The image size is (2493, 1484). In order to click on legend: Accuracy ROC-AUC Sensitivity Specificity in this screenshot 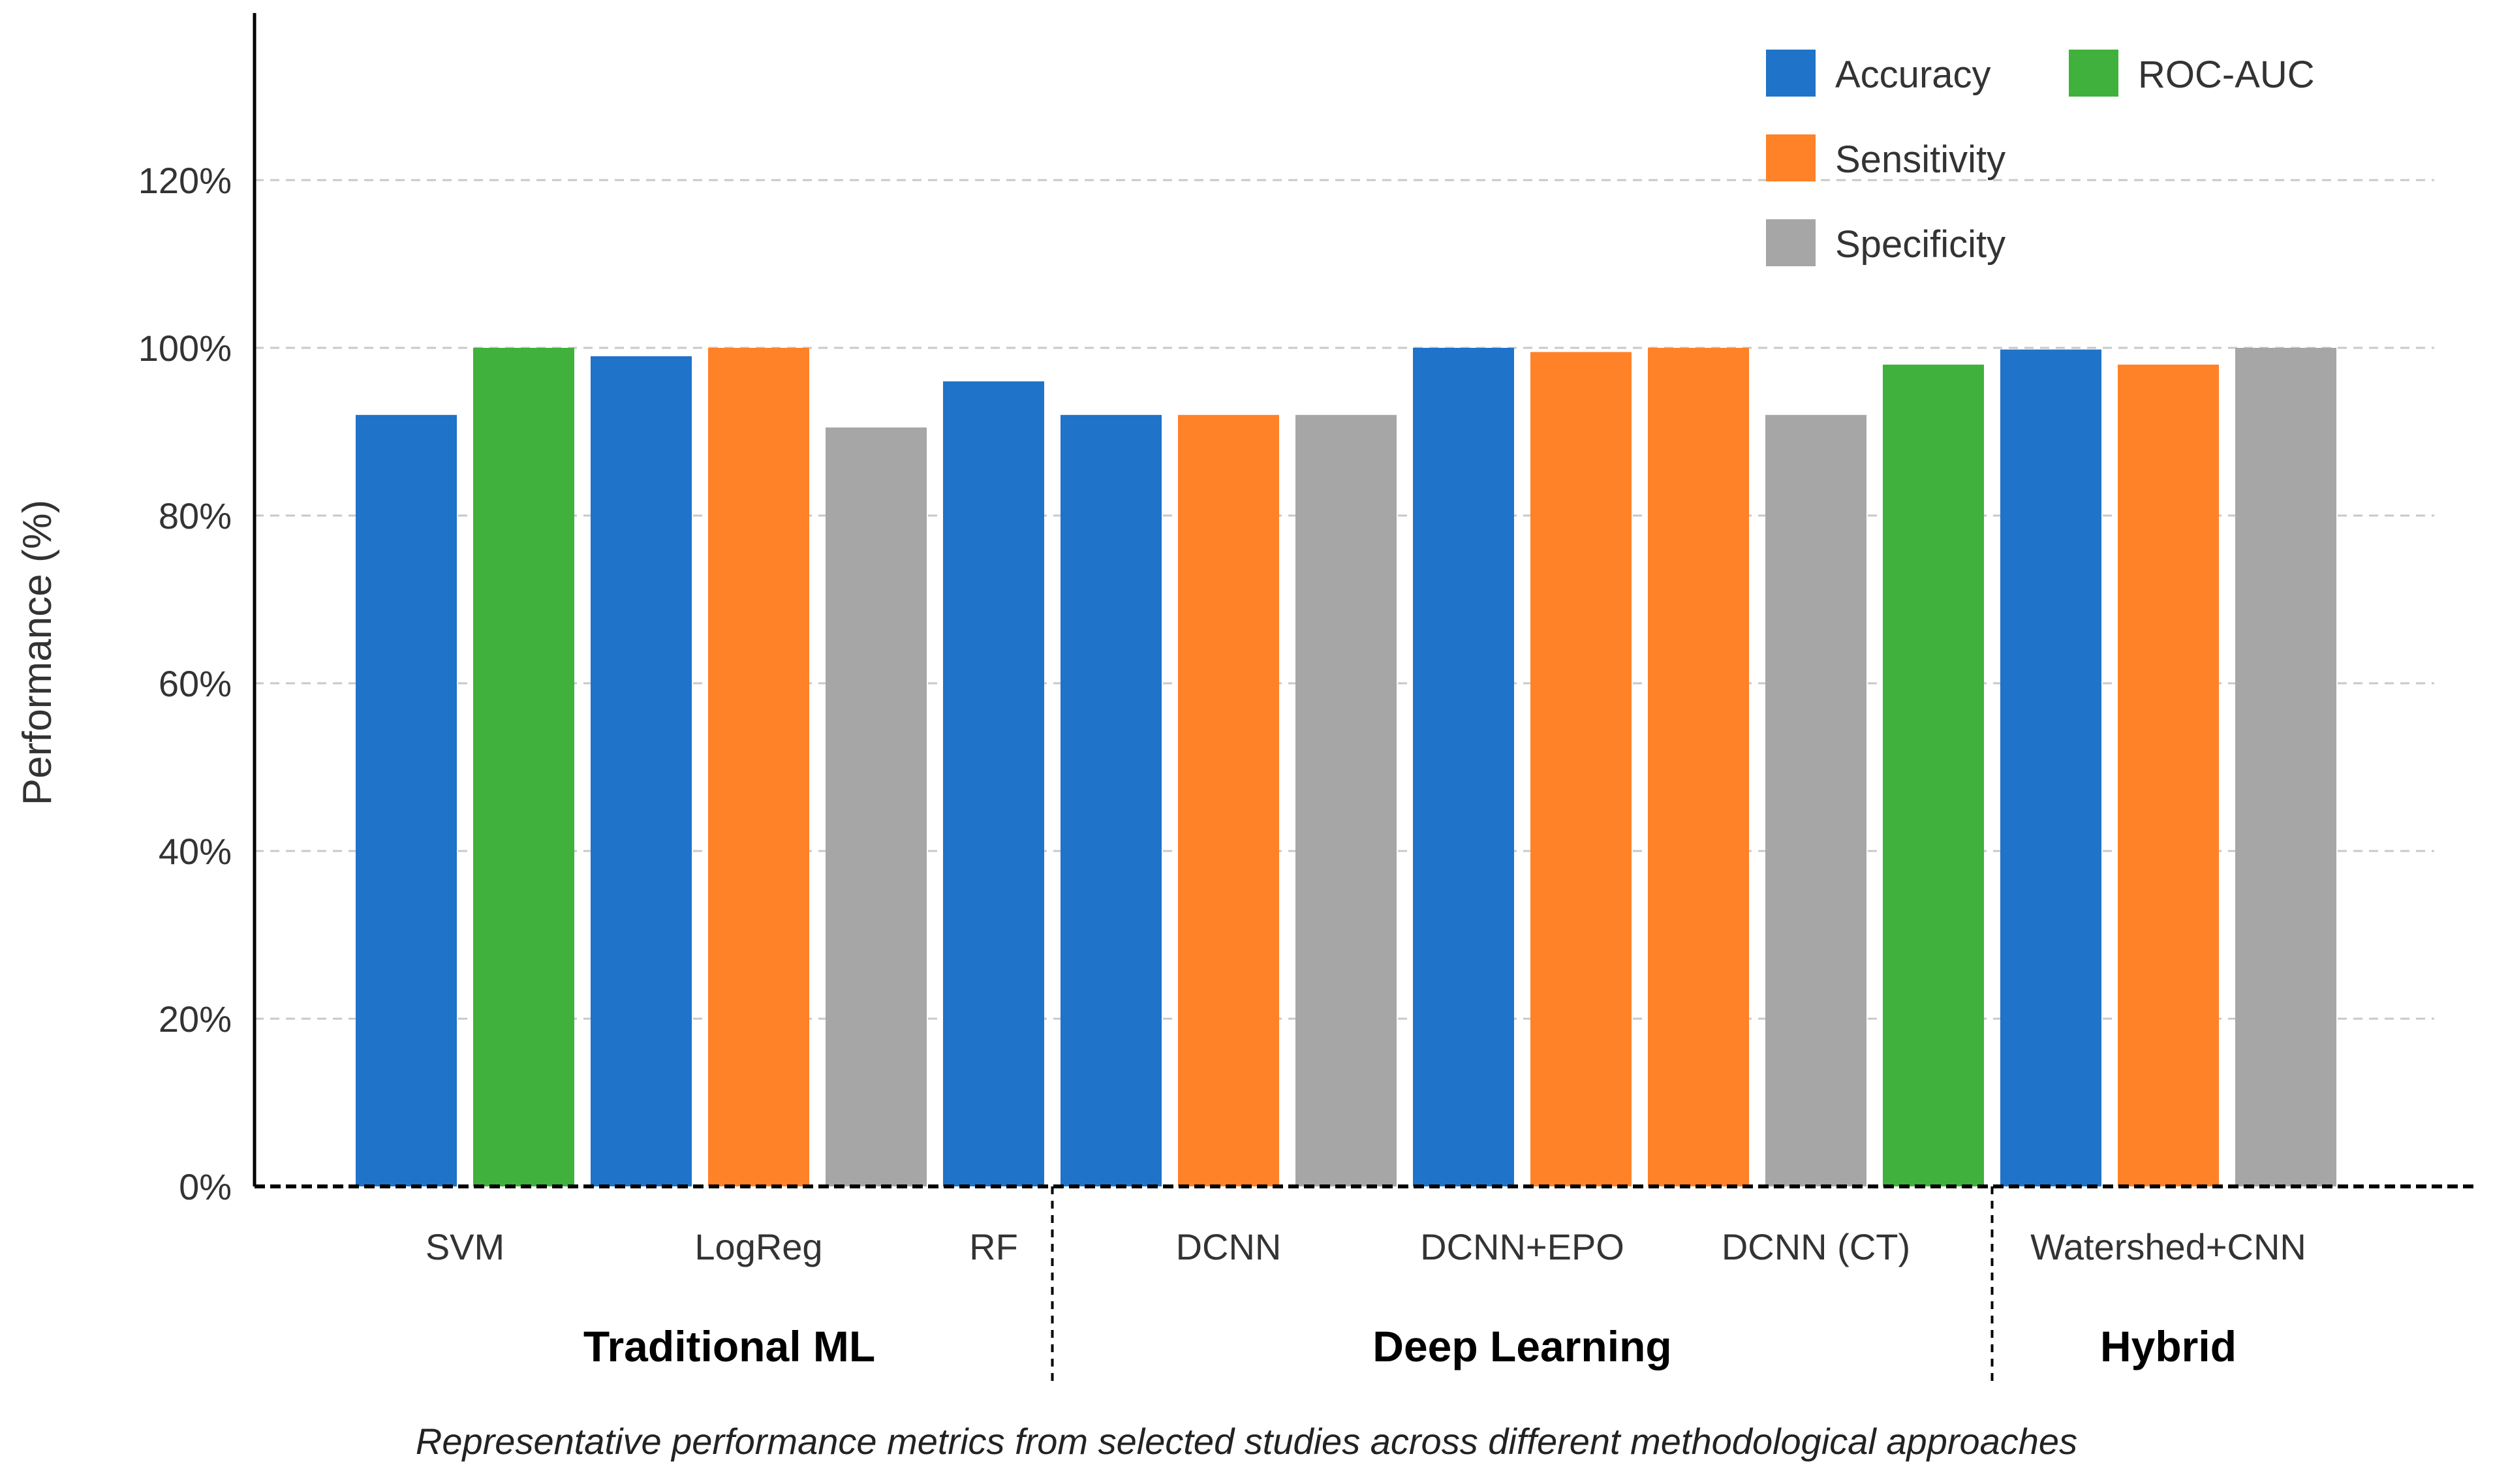, I will do `click(2040, 158)`.